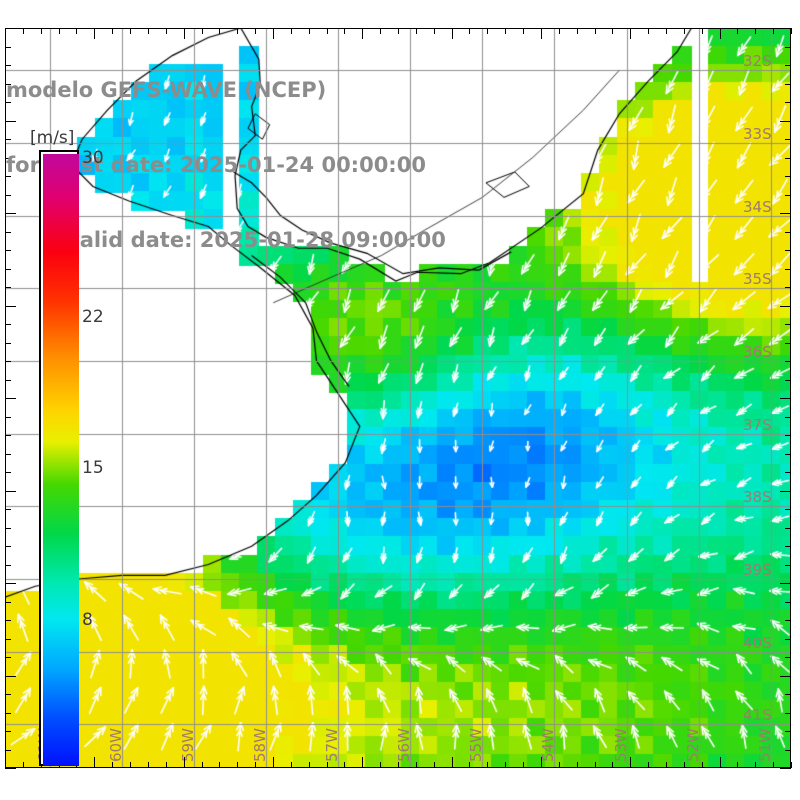 This screenshot has height=800, width=800. I want to click on latitude-label-35S: 35S, so click(757, 279).